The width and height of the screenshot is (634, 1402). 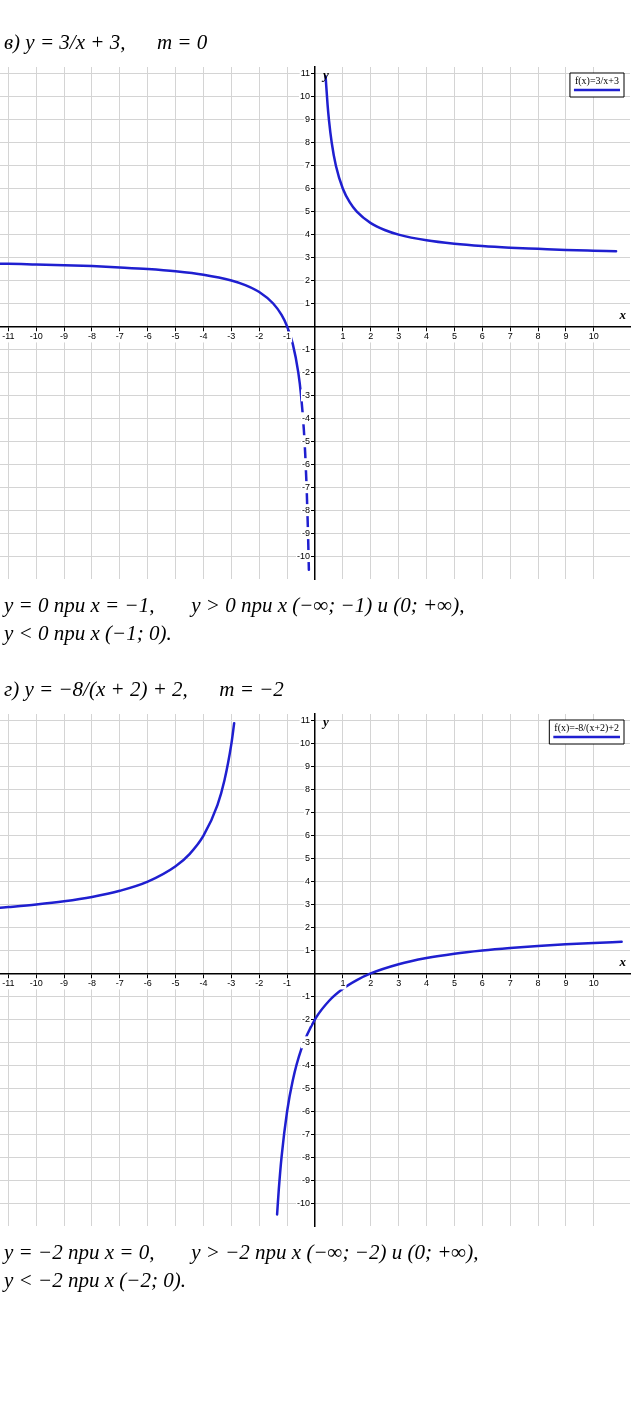 What do you see at coordinates (106, 42) in the screenshot?
I see `chart-title: в) y = 3/x + 3, m = 0` at bounding box center [106, 42].